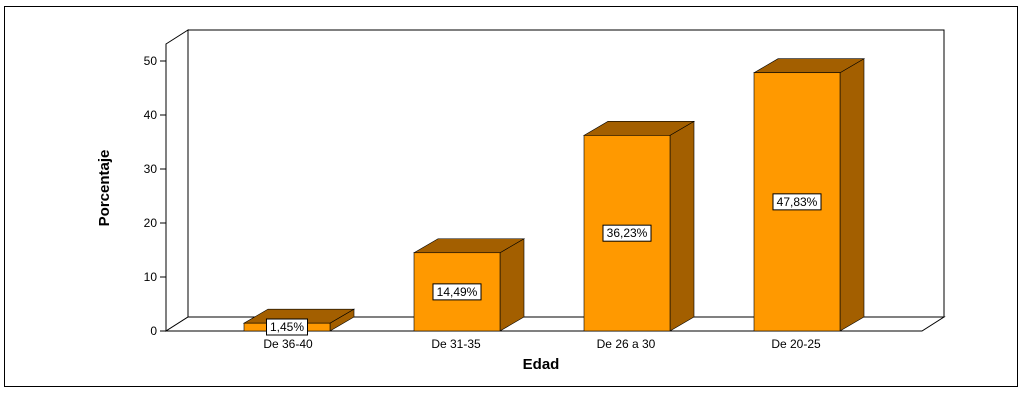 This screenshot has width=1022, height=397. What do you see at coordinates (151, 223) in the screenshot?
I see `y-tick-label: 20` at bounding box center [151, 223].